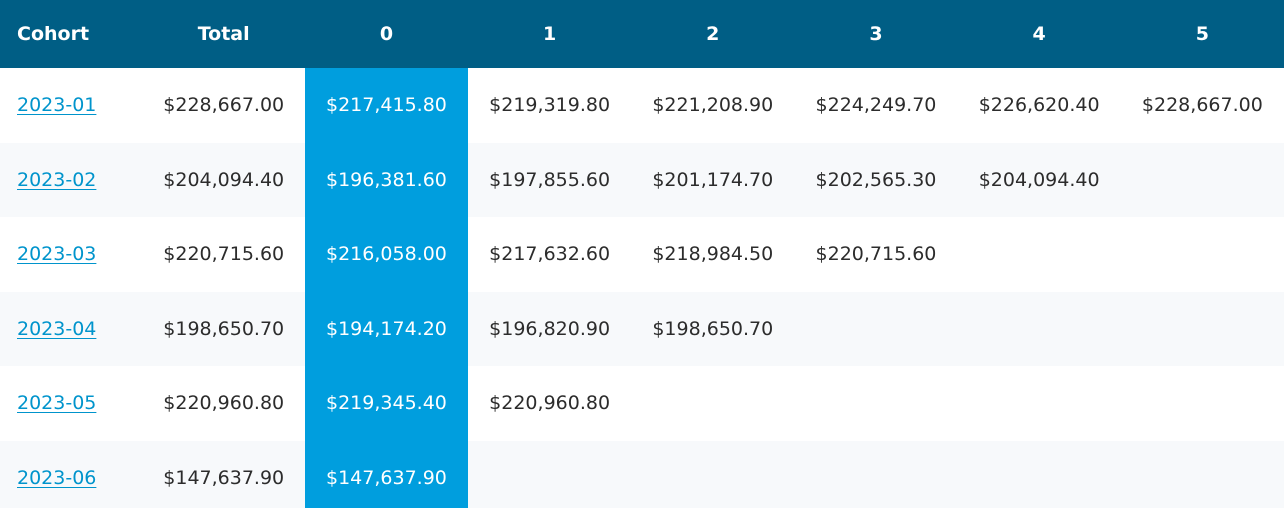 This screenshot has width=1284, height=508. I want to click on period-0-cell: $196,381.60, so click(386, 179).